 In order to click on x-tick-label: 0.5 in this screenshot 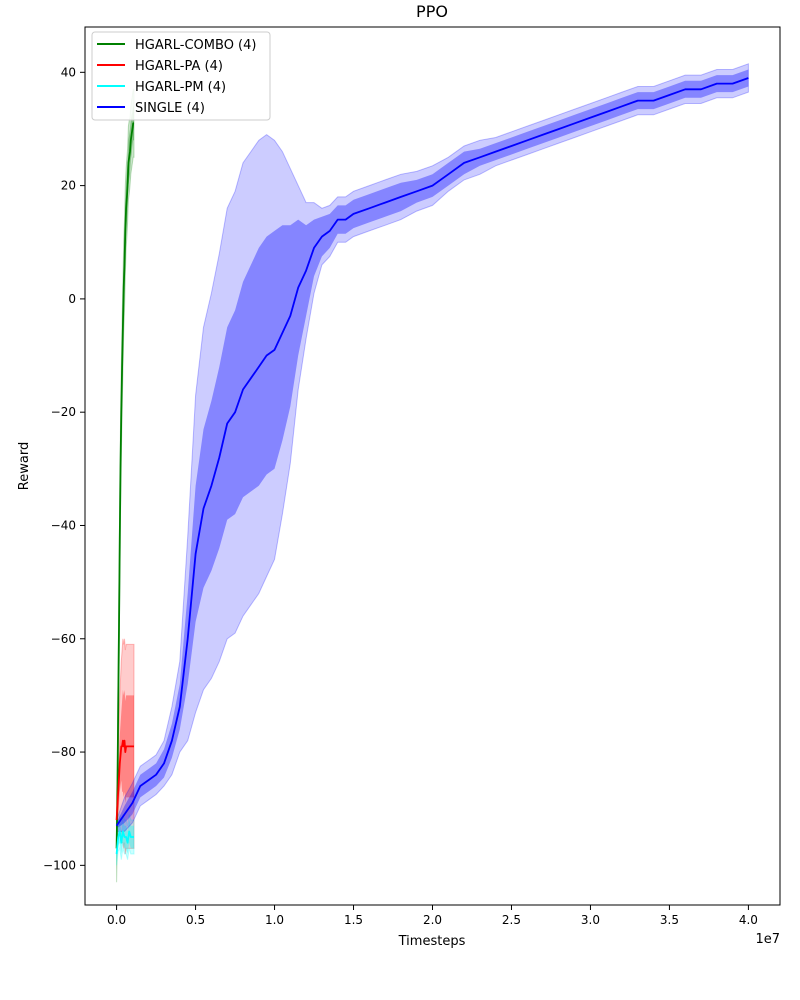, I will do `click(195, 920)`.